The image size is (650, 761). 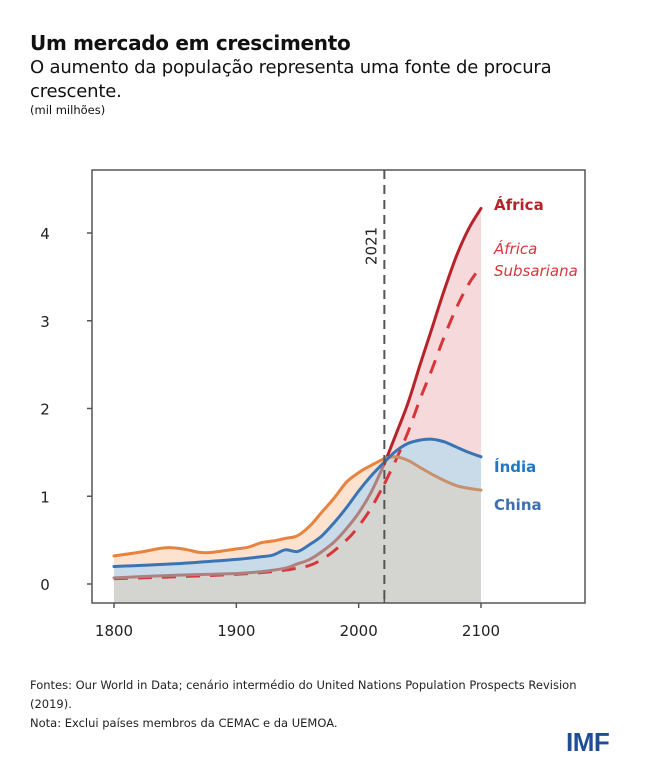 What do you see at coordinates (190, 43) in the screenshot?
I see `chart-title: Um mercado em crescimento` at bounding box center [190, 43].